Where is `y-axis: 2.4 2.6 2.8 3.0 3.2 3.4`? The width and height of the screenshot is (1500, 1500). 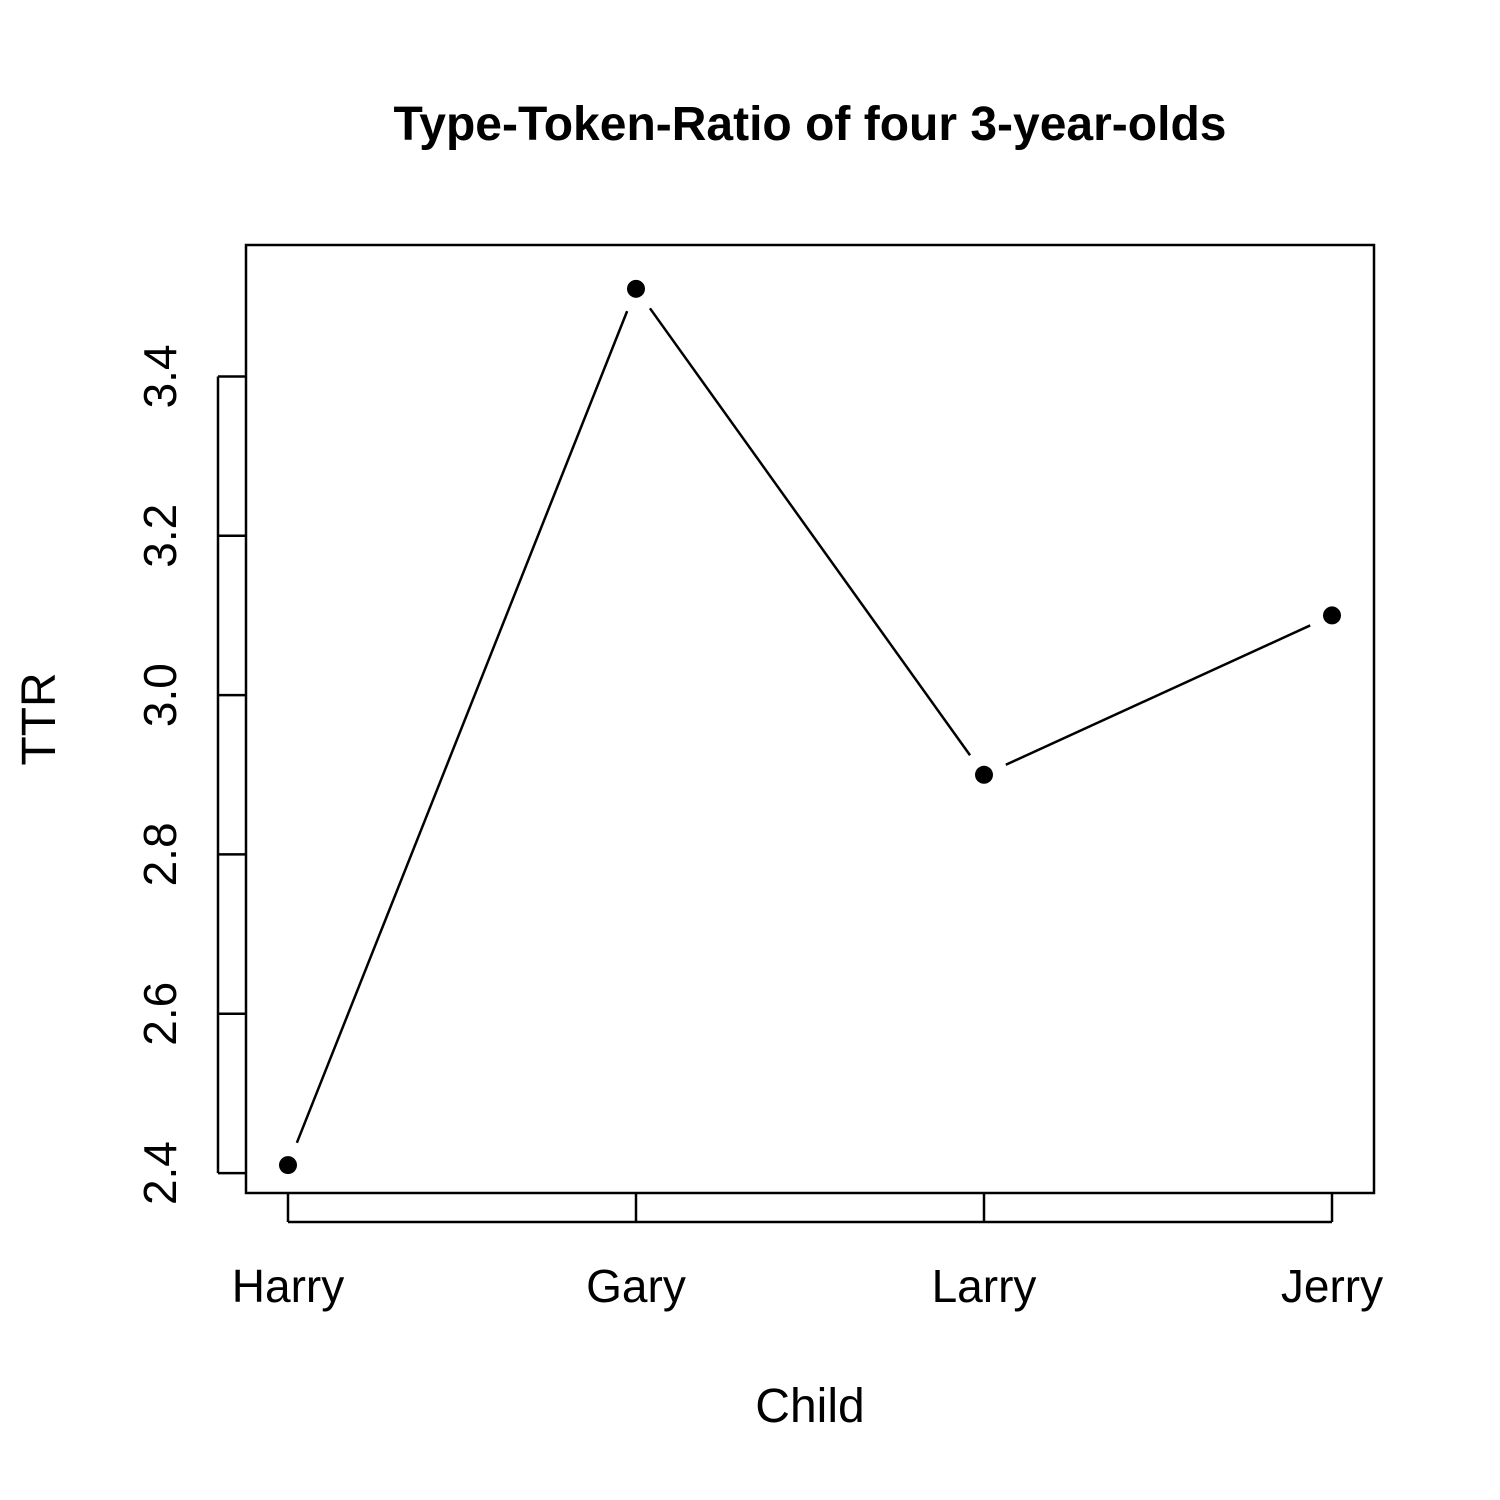
y-axis: 2.4 2.6 2.8 3.0 3.2 3.4 is located at coordinates (190, 774).